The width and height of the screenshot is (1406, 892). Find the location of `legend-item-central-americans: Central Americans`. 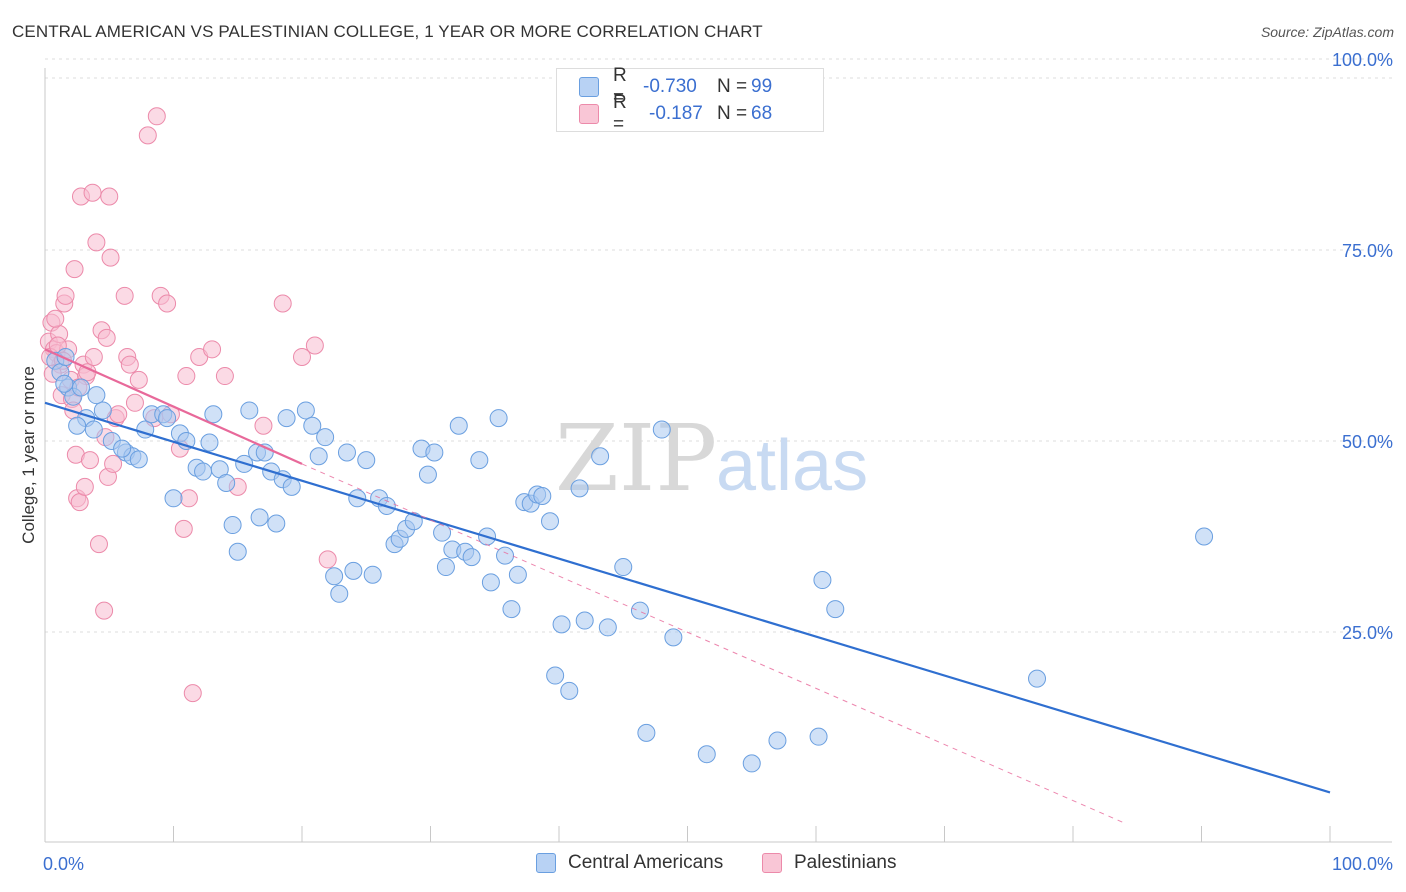

legend-item-central-americans: Central Americans is located at coordinates (629, 863).